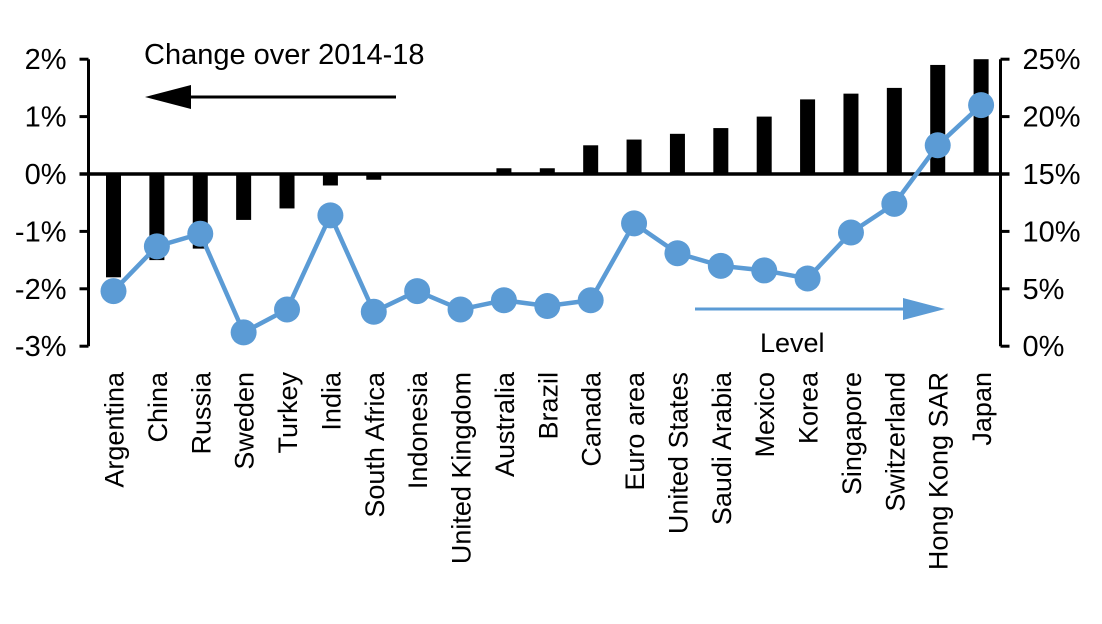 The width and height of the screenshot is (1102, 624). I want to click on left-axis-tick-label: -1%, so click(41, 232).